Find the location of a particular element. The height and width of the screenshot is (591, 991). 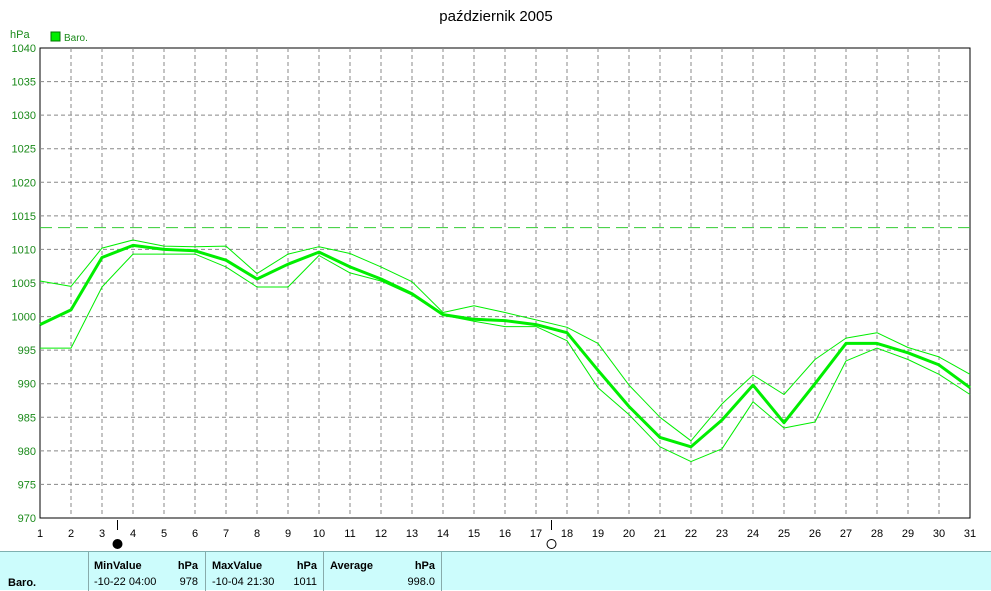

markers is located at coordinates (334, 534).